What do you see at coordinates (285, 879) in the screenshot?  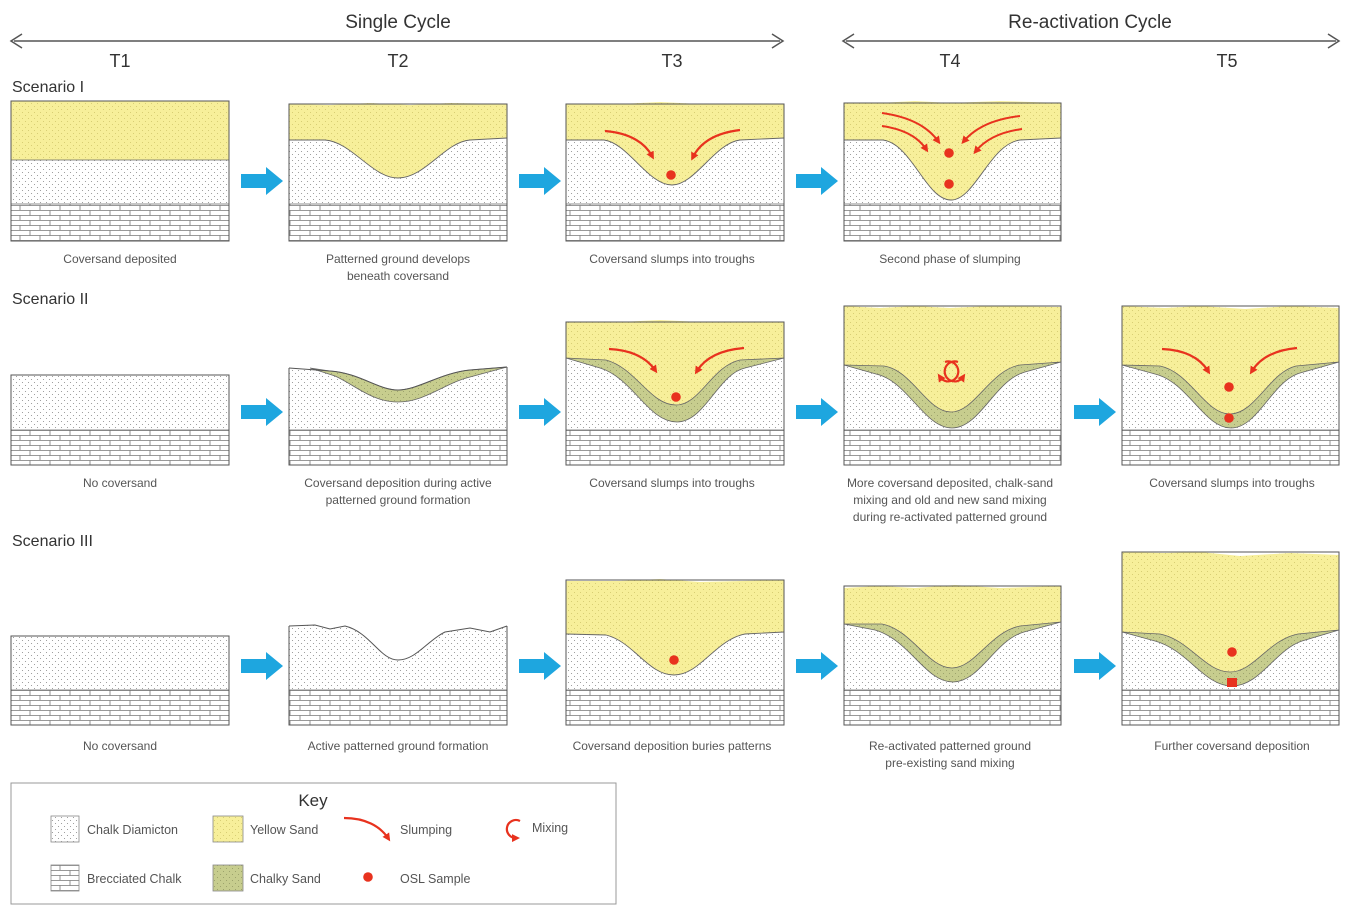 I see `key-chalky-sand: Chalky Sand` at bounding box center [285, 879].